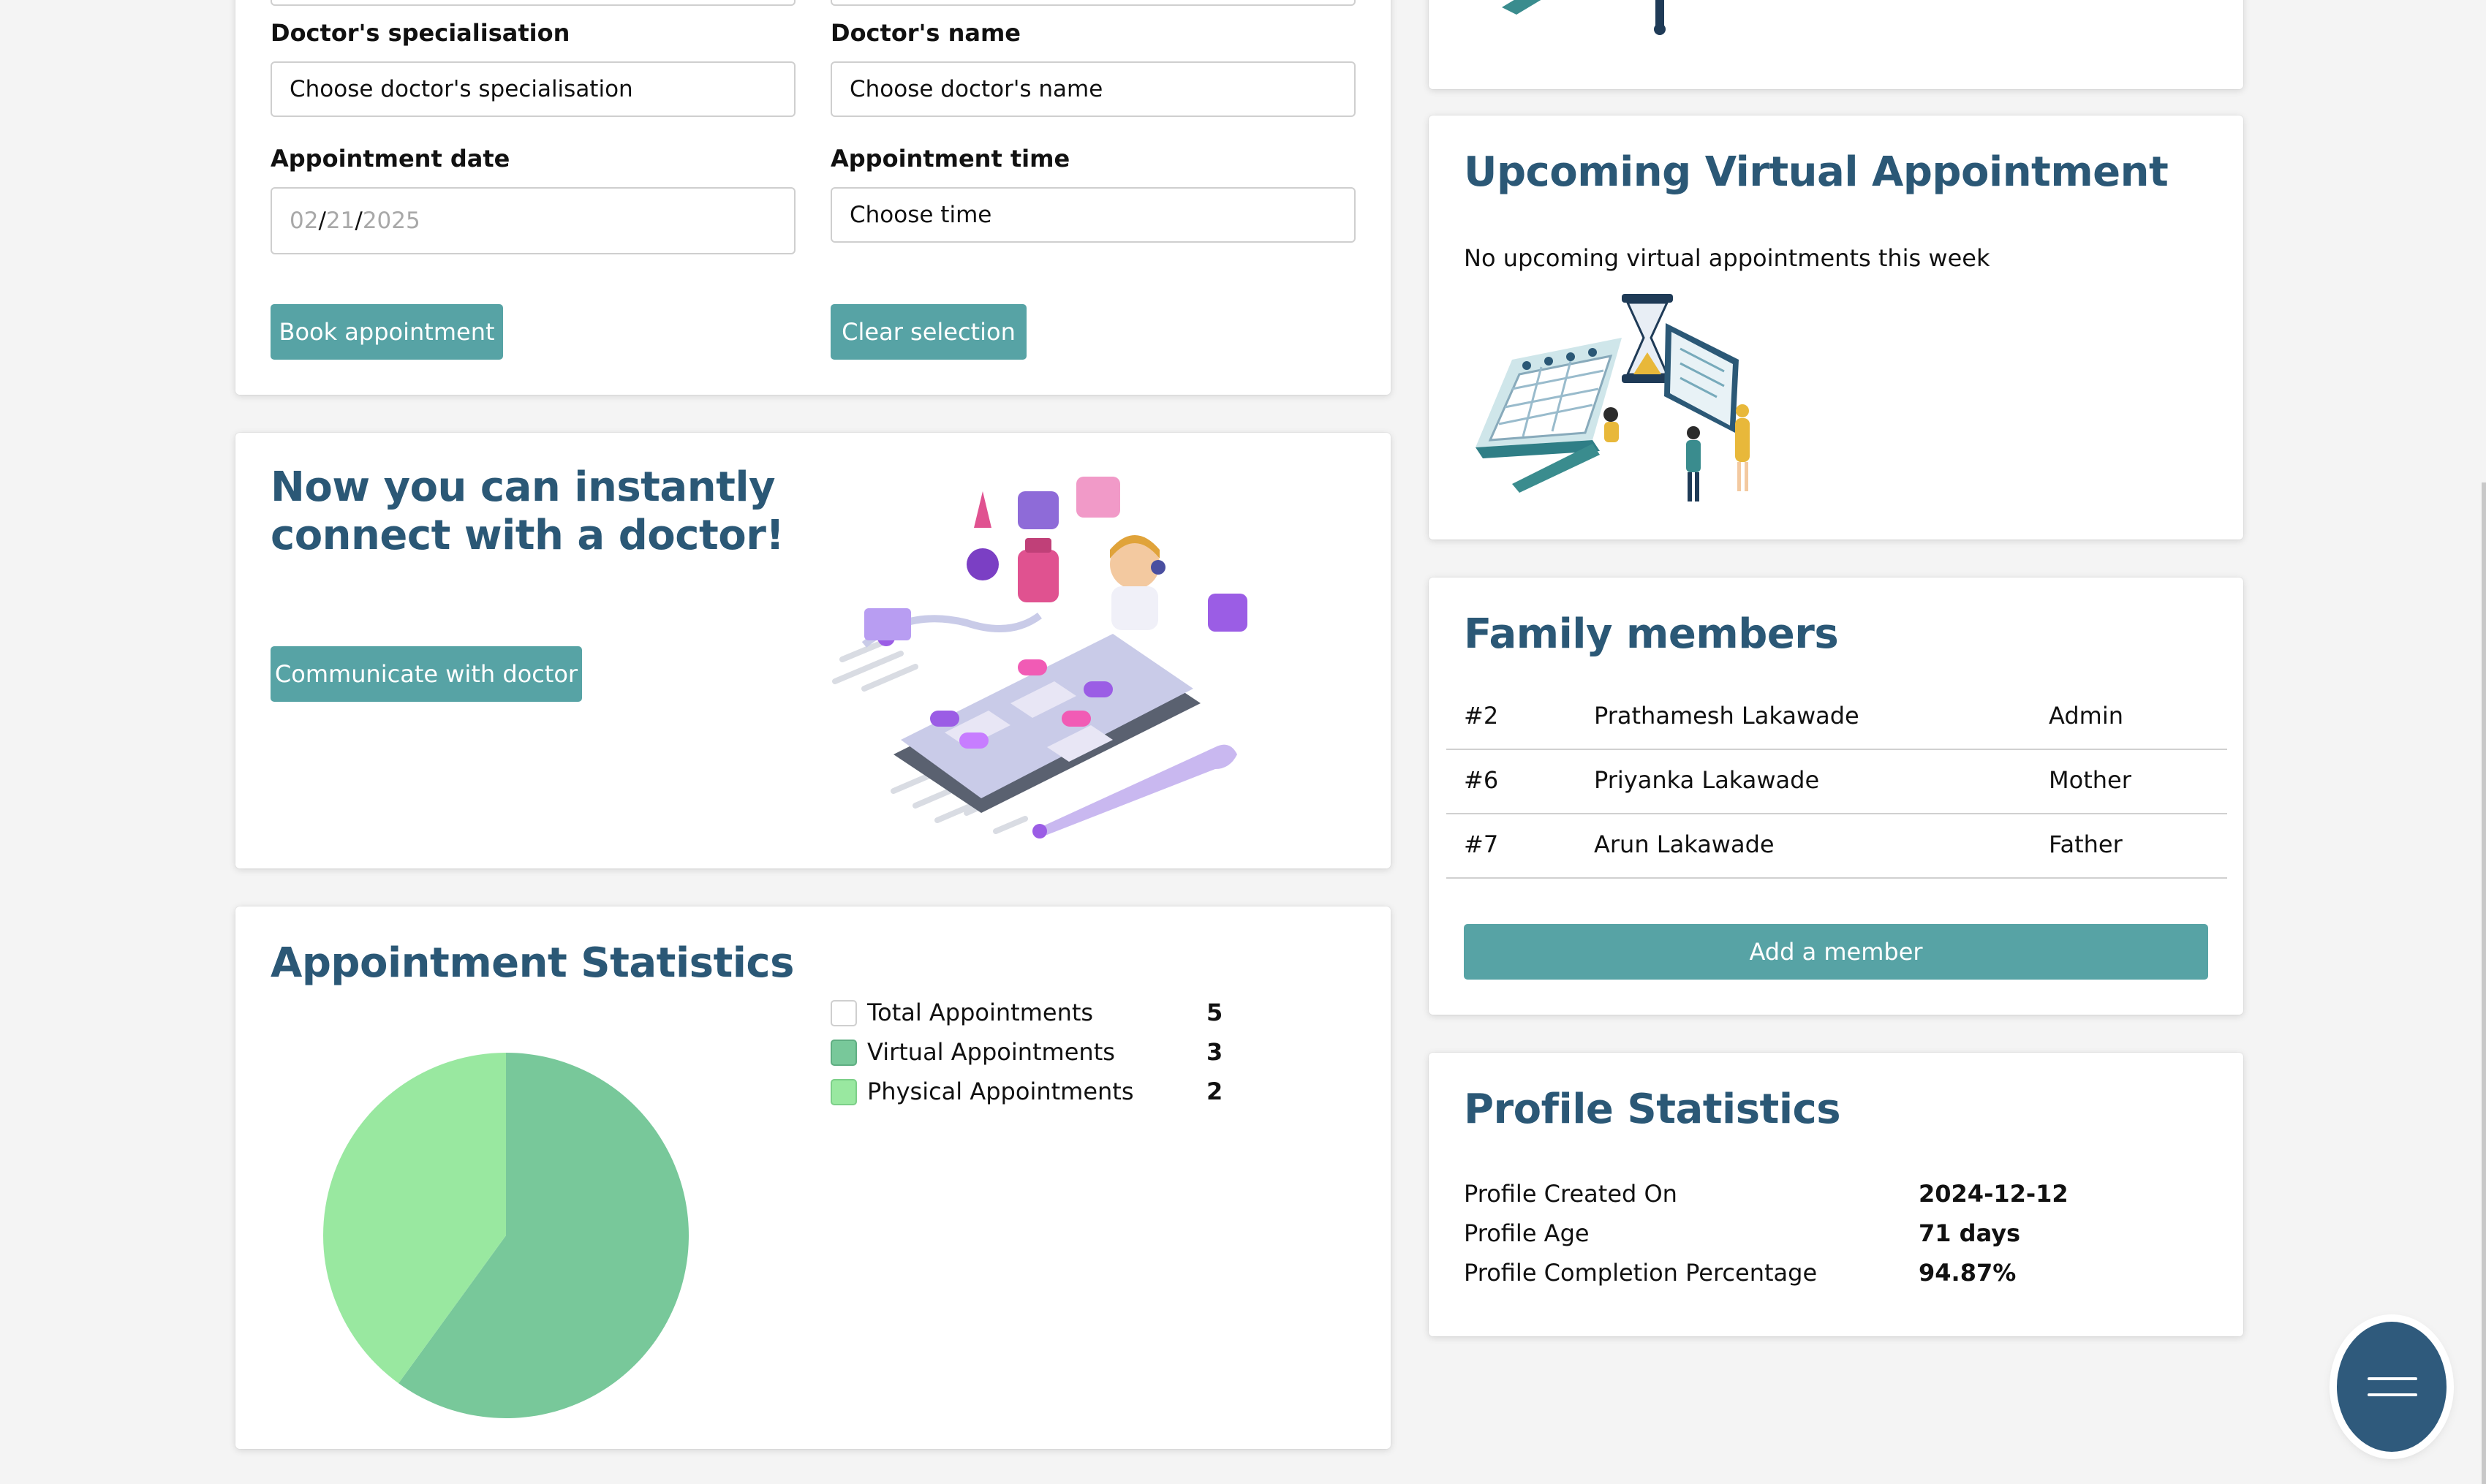 This screenshot has height=1484, width=2486. What do you see at coordinates (980, 1012) in the screenshot?
I see `legend-total-label: Total Appointments` at bounding box center [980, 1012].